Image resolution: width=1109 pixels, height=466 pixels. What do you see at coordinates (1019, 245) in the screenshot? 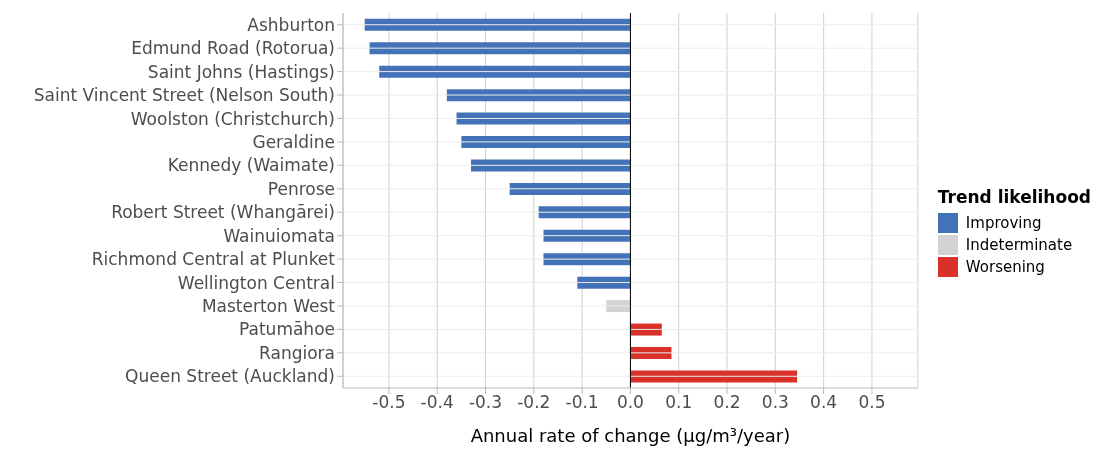
I see `legend-label: Indeterminate` at bounding box center [1019, 245].